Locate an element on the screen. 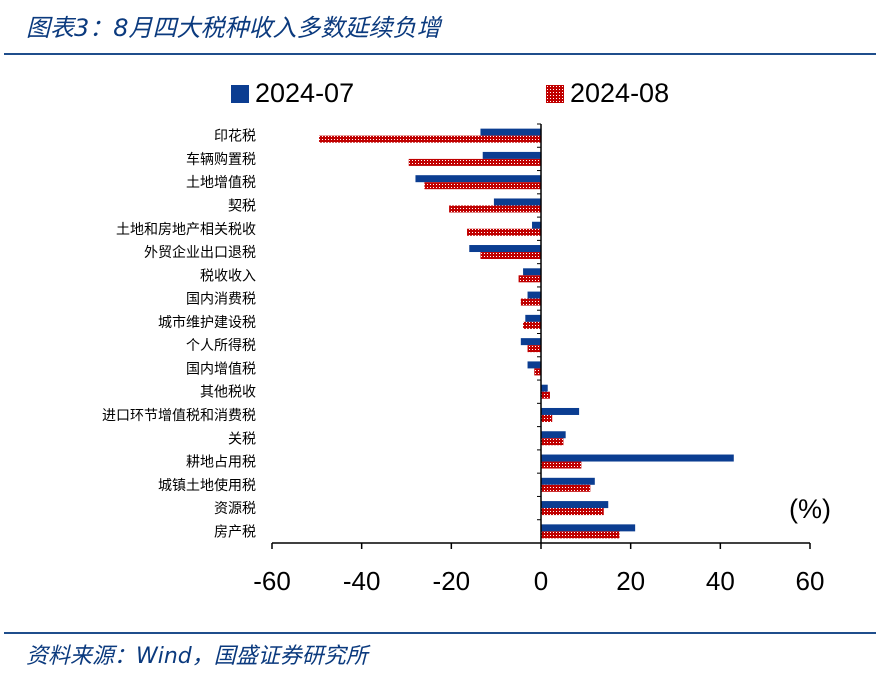 The height and width of the screenshot is (675, 885). unit-label: (%) is located at coordinates (810, 509).